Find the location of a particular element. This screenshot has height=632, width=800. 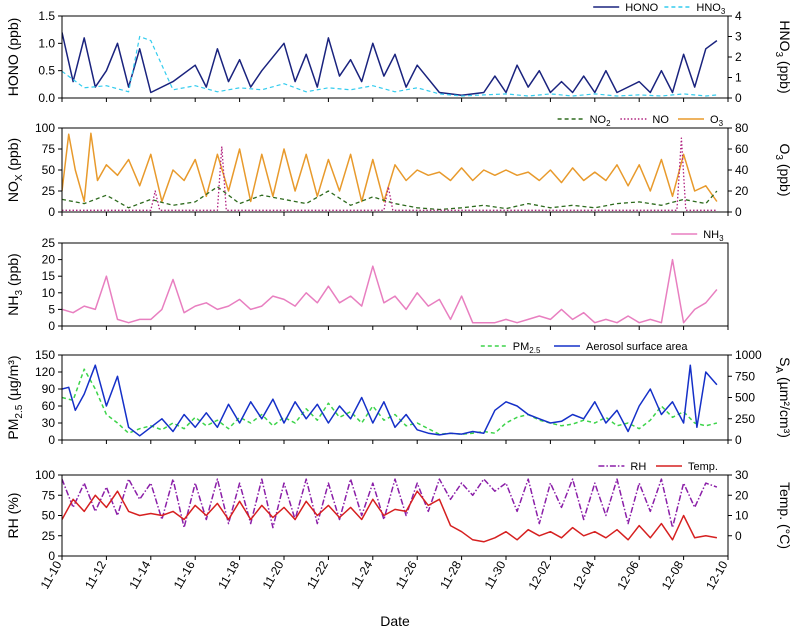

panel-1-legend-label-1: NO is located at coordinates (660, 120).